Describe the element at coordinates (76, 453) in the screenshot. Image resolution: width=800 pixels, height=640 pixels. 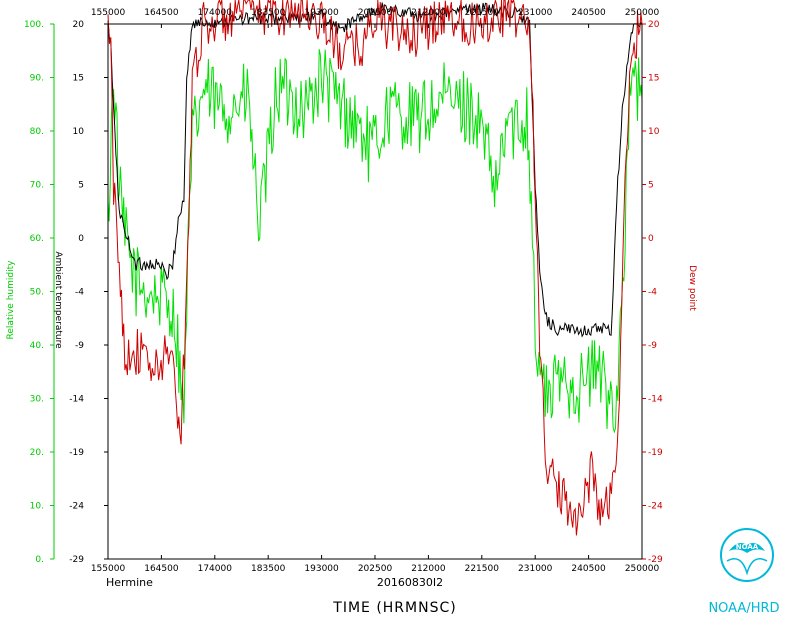
I see `temp-tick-label: -19` at that location.